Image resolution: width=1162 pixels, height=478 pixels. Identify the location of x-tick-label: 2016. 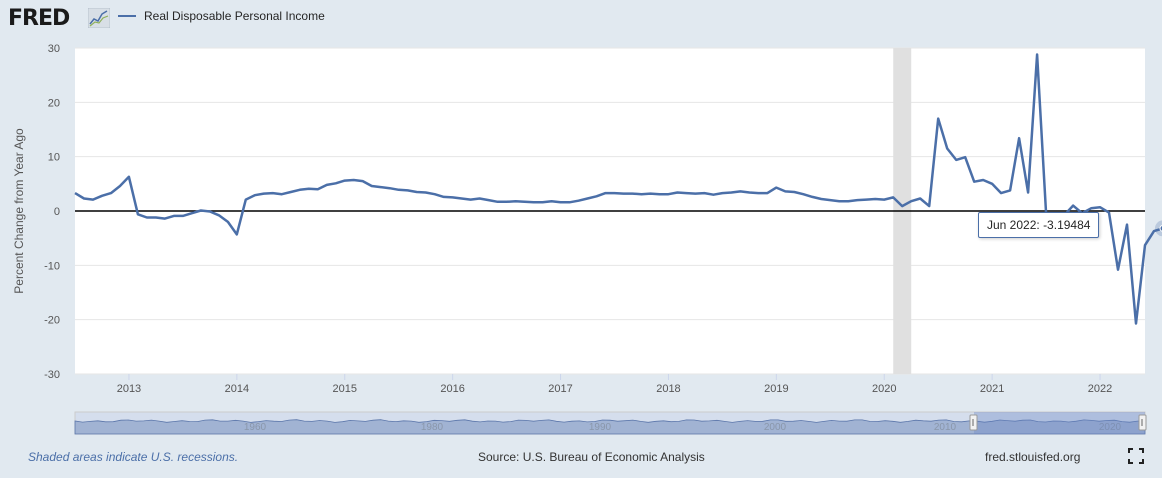
(452, 389).